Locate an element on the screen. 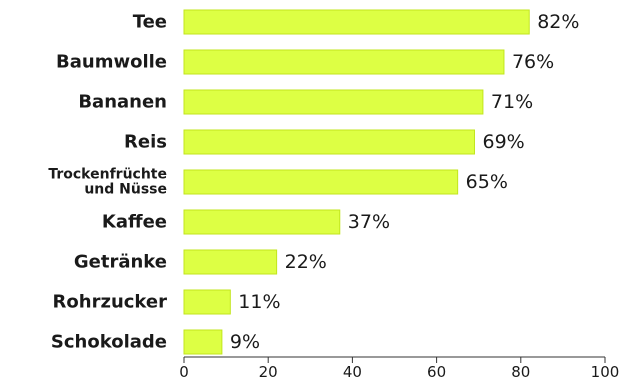 The height and width of the screenshot is (385, 636). x-tick-label: 100 is located at coordinates (605, 372).